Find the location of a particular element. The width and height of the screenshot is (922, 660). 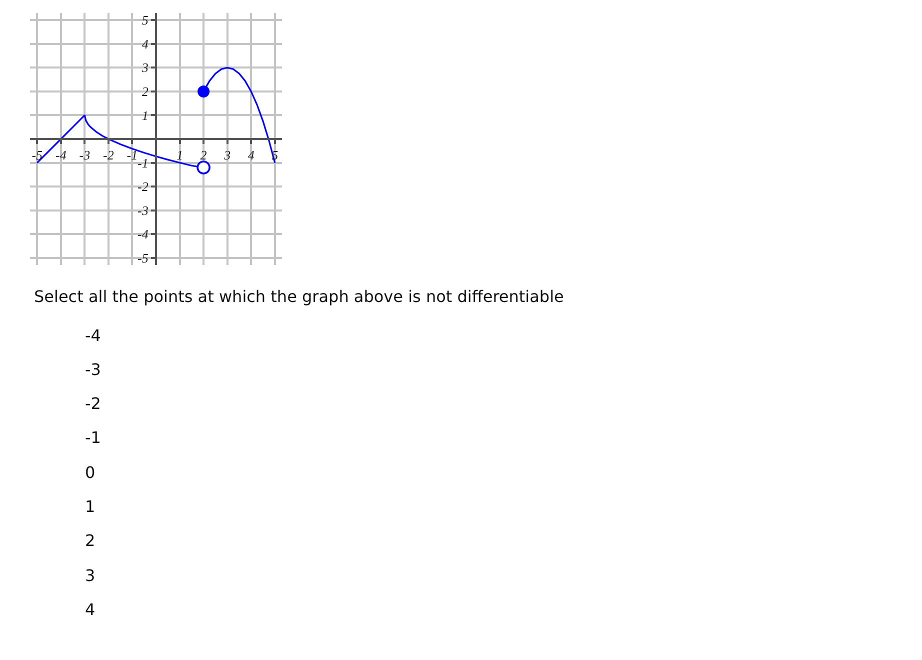

y-tick-label: 3 is located at coordinates (144, 68).